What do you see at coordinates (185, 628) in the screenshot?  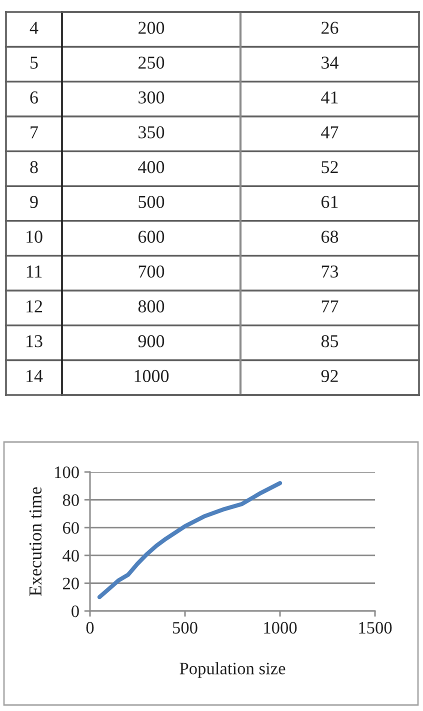 I see `x-tick-label: 500` at bounding box center [185, 628].